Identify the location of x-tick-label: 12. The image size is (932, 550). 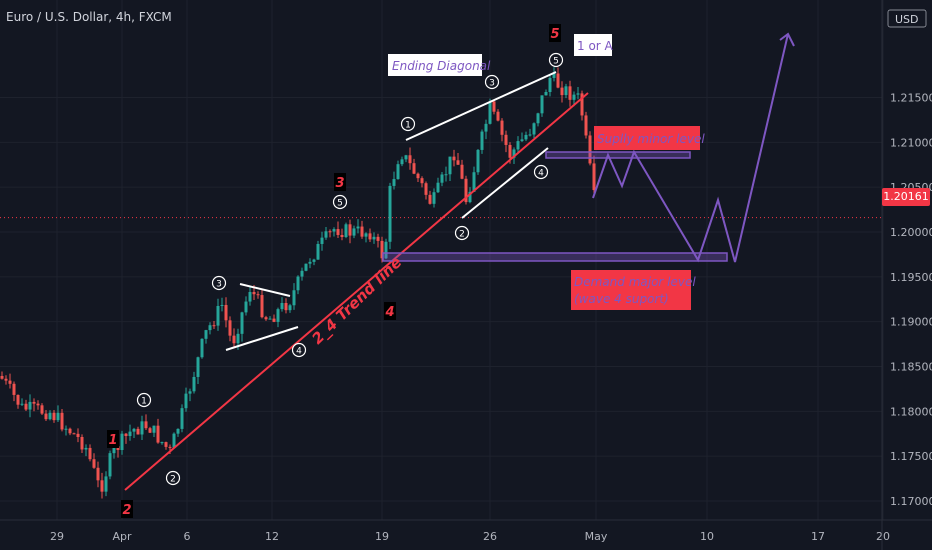
(272, 536).